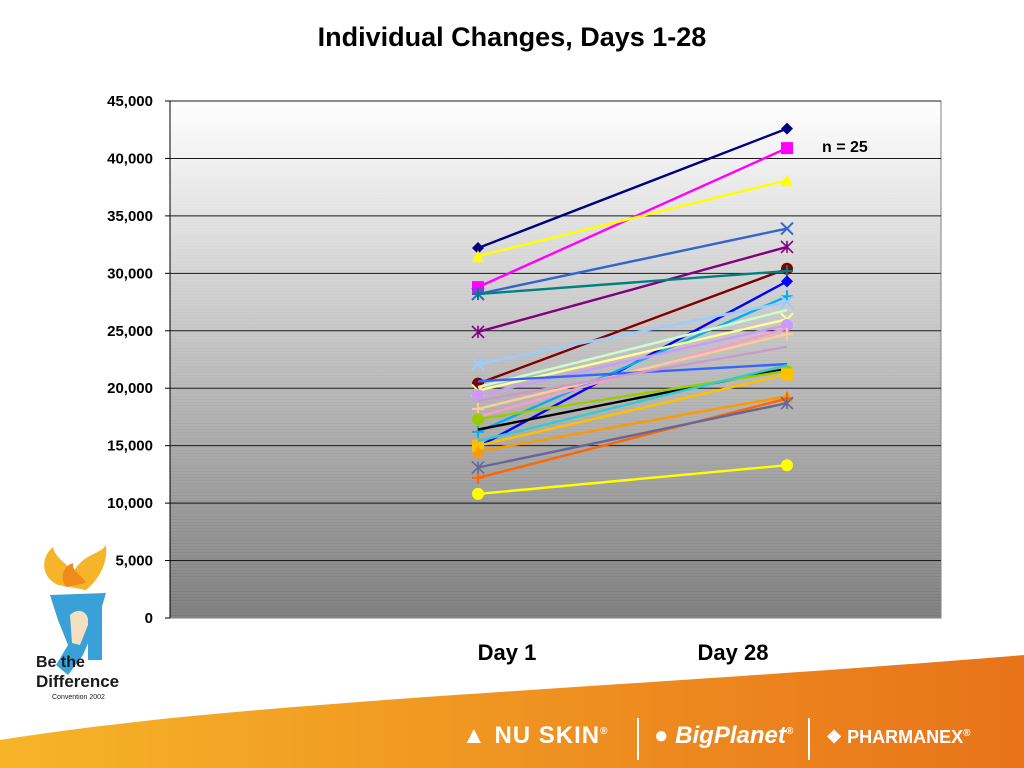 This screenshot has height=768, width=1024. Describe the element at coordinates (75, 610) in the screenshot. I see `be-the-difference-logo` at that location.